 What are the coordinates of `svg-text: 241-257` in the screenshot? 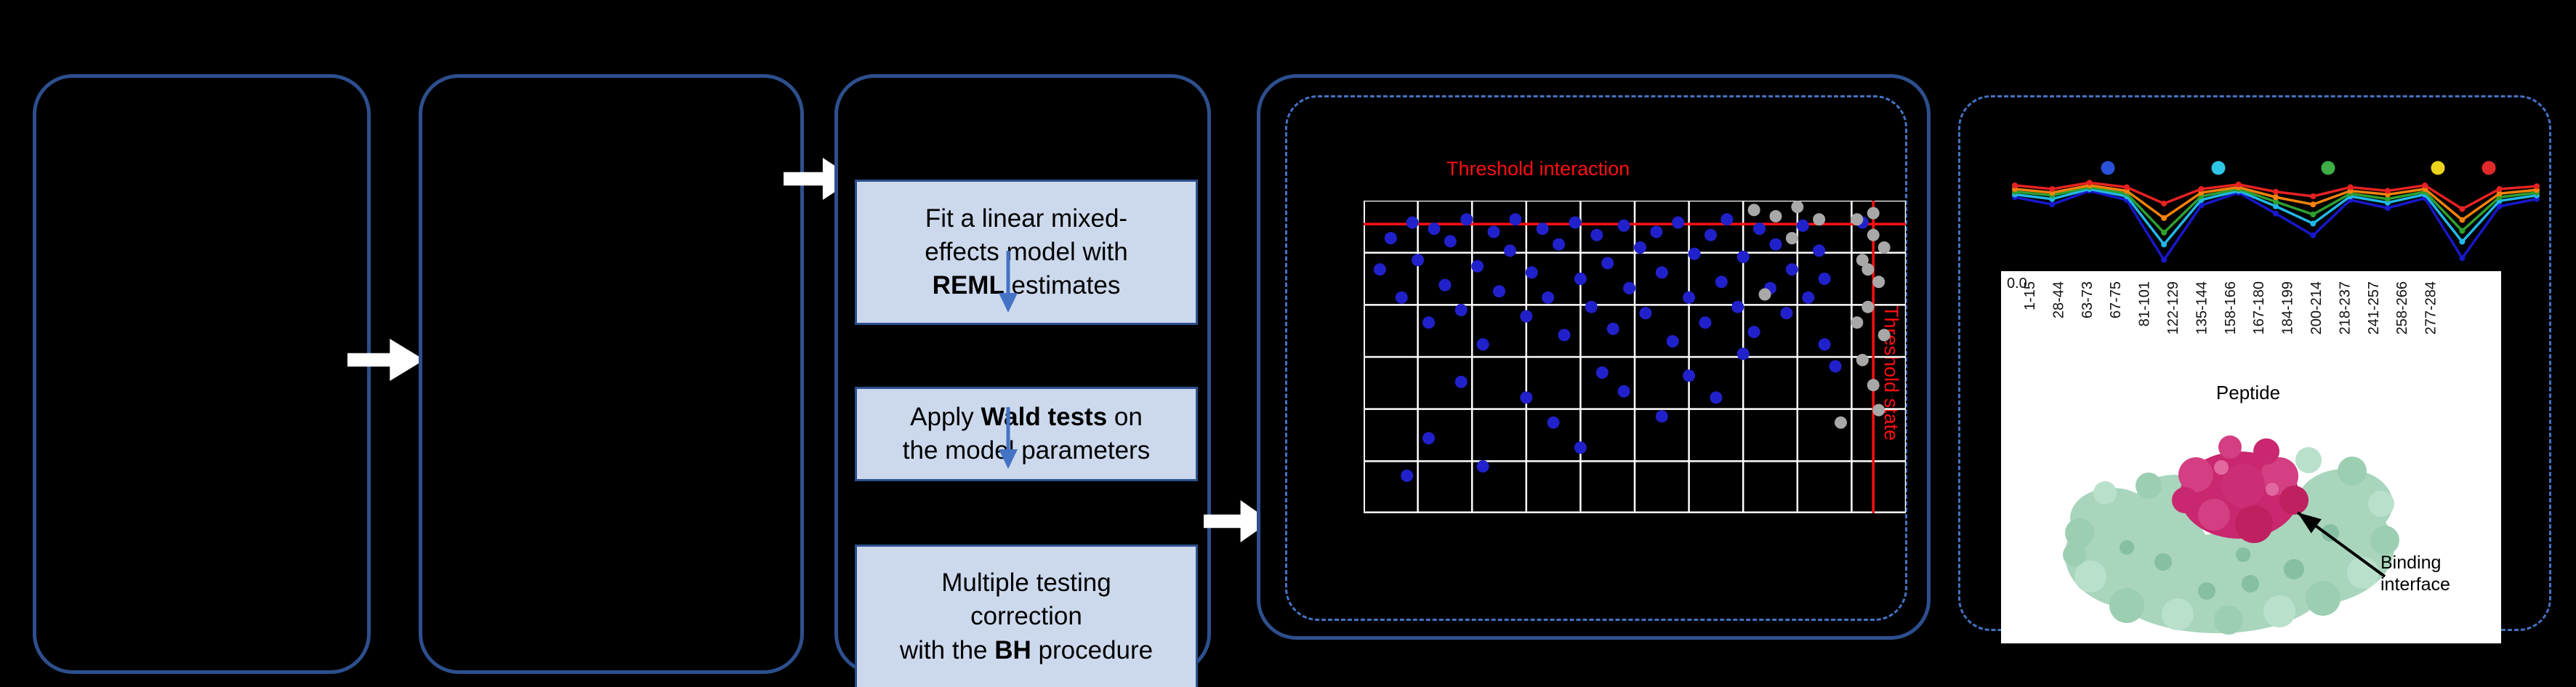 It's located at (2374, 307).